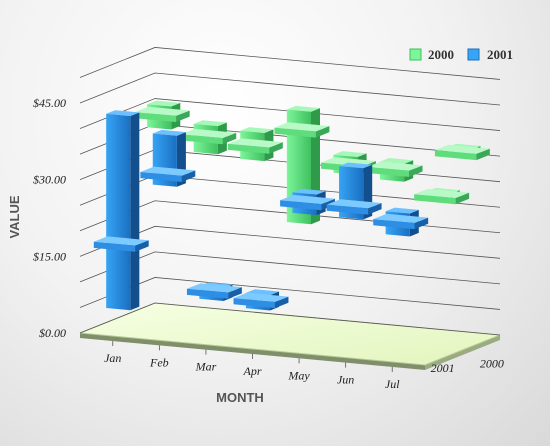  I want to click on y-axis-title: VALUE, so click(14, 216).